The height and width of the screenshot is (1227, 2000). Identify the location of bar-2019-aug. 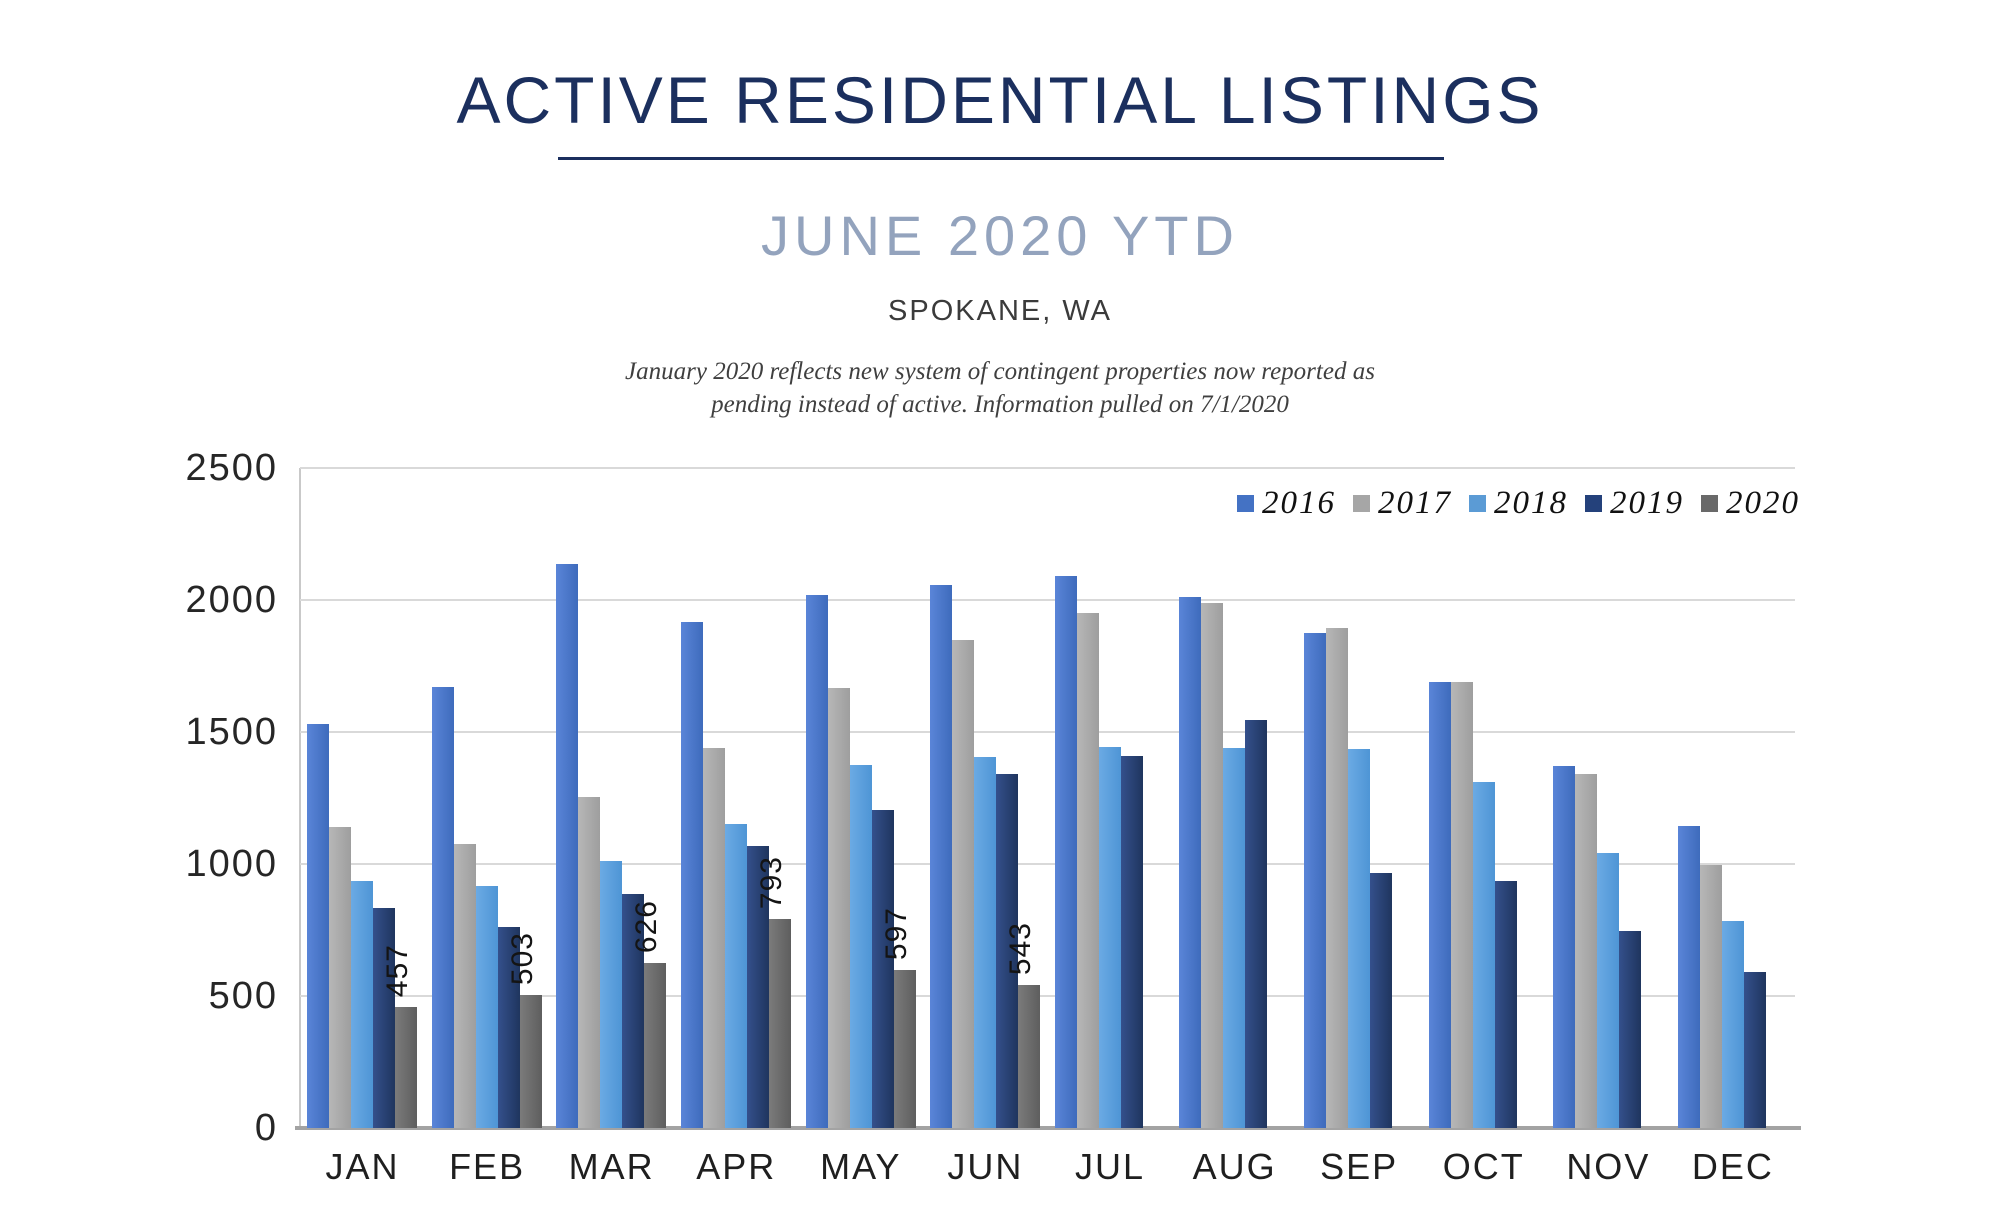
(1256, 924).